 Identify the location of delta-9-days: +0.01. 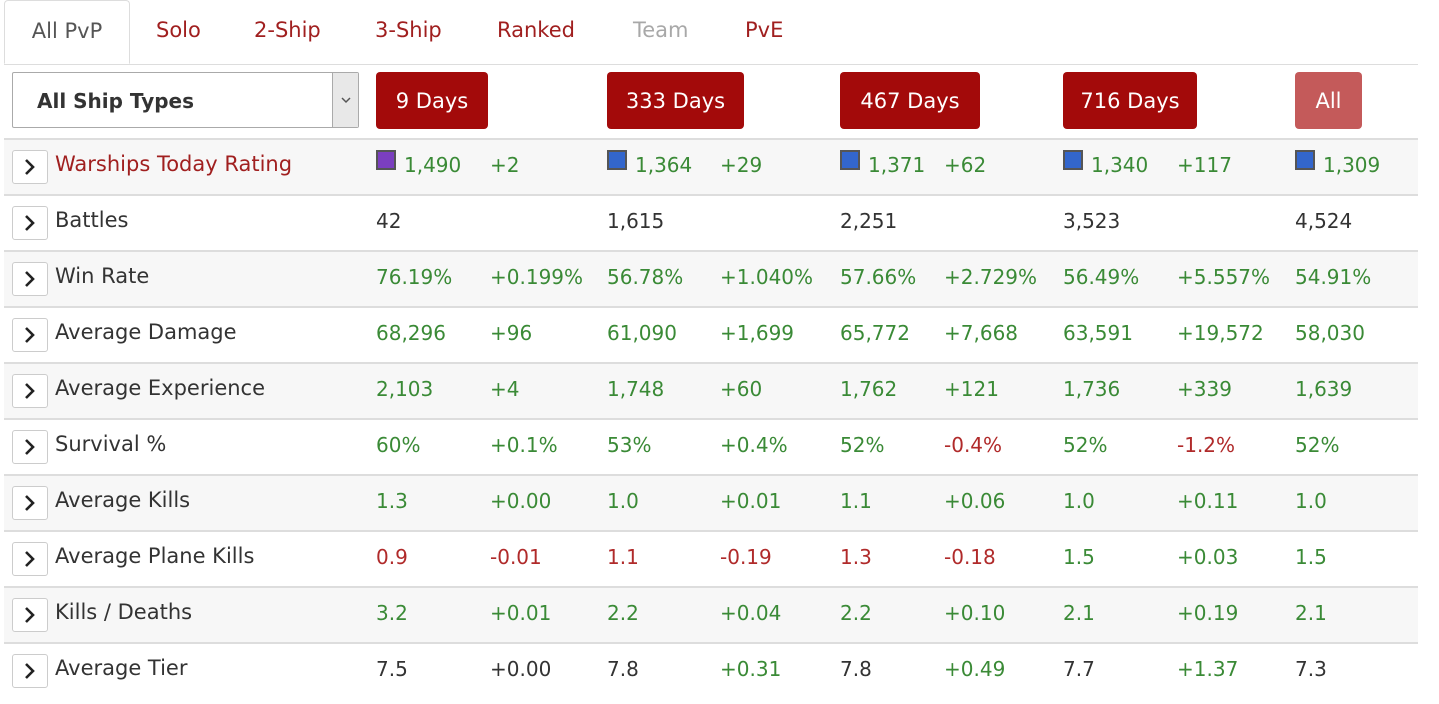
(521, 613).